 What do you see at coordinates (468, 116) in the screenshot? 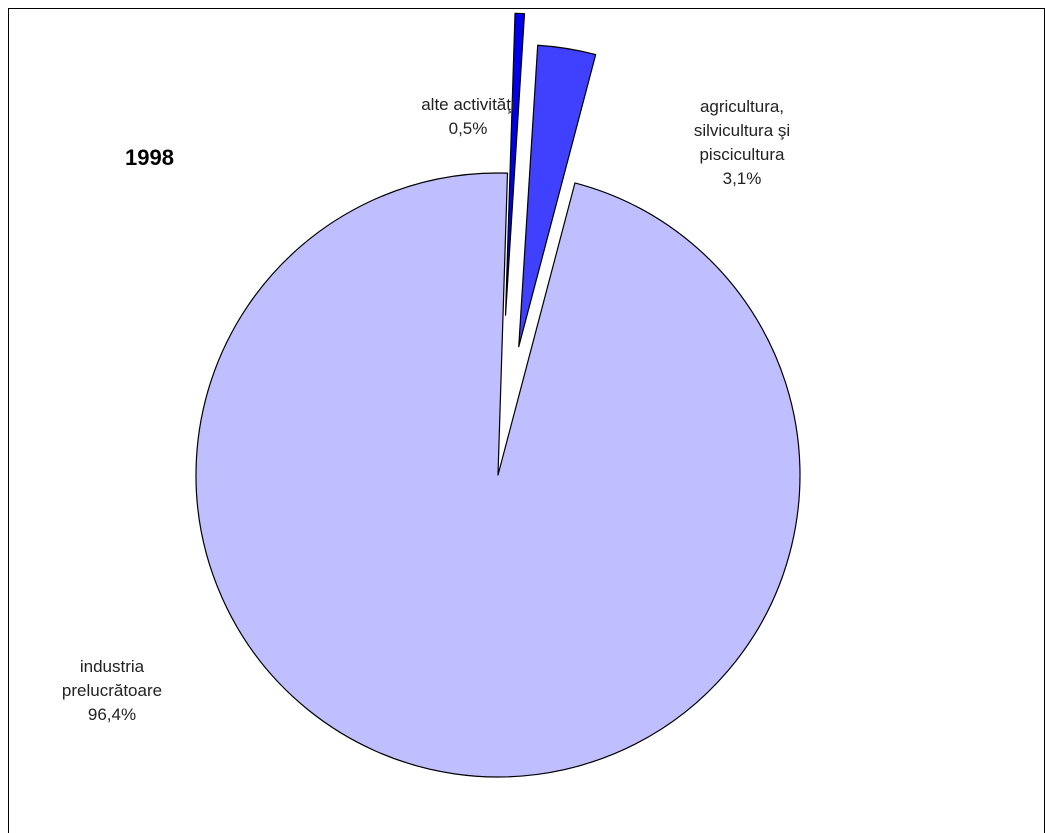
I see `slice-label-3: alte activităţi 0,5%` at bounding box center [468, 116].